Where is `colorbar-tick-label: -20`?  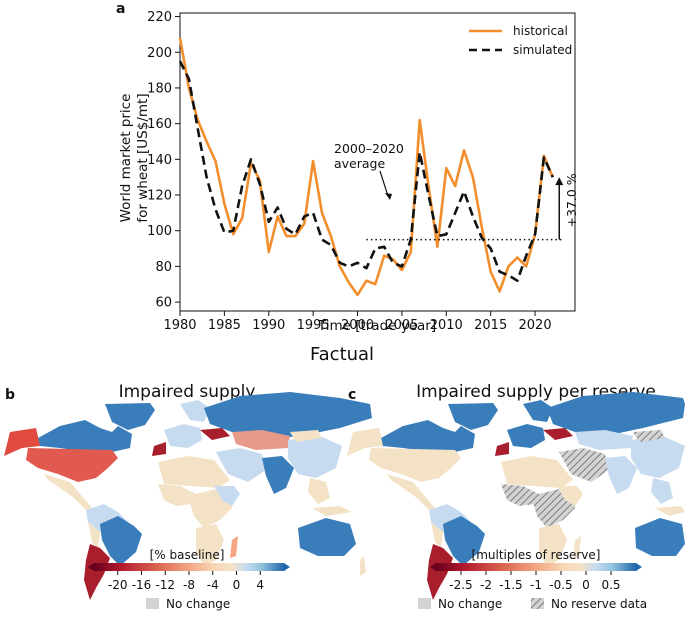
colorbar-tick-label: -20 is located at coordinates (118, 585).